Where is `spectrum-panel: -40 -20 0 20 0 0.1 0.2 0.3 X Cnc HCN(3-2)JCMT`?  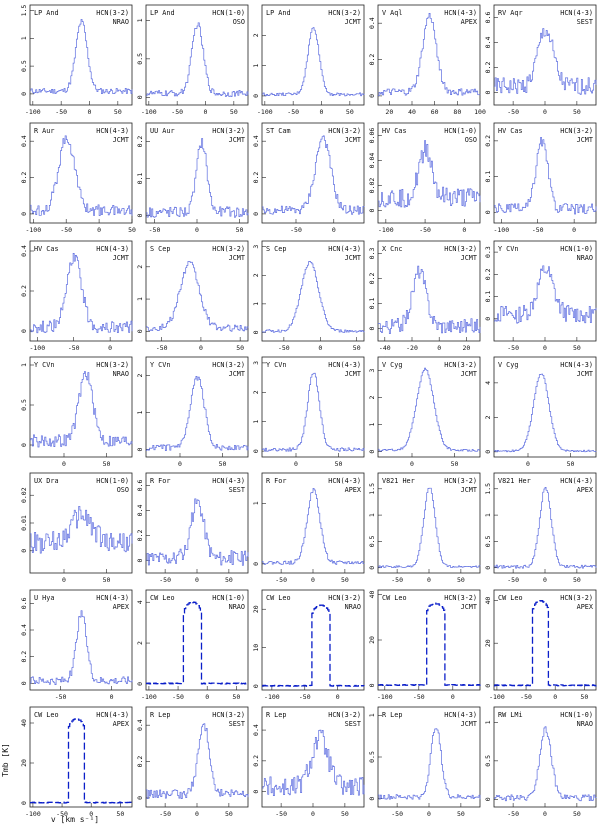
spectrum-panel: -40 -20 0 20 0 0.1 0.2 0.3 X Cnc HCN(3-2)JCMT is located at coordinates (424, 296).